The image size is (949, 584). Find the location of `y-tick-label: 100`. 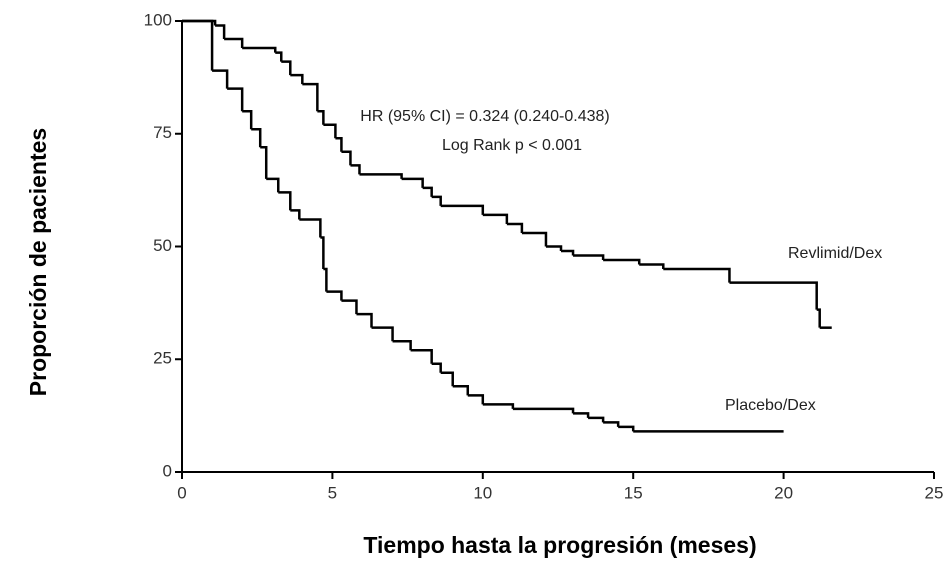

y-tick-label: 100 is located at coordinates (158, 19).